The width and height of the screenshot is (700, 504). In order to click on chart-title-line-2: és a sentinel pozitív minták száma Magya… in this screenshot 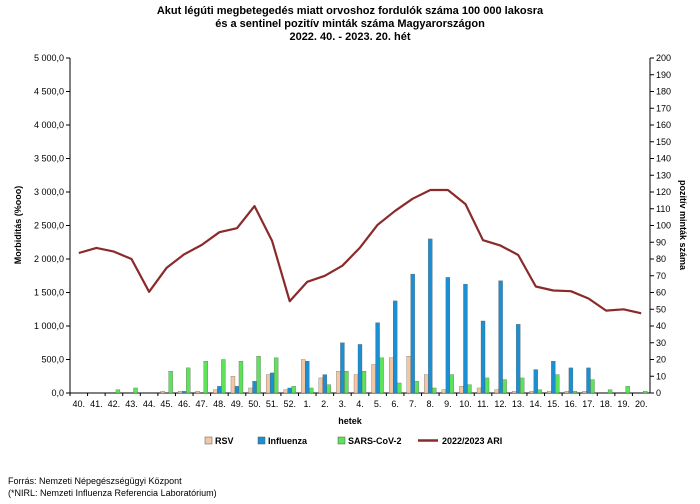, I will do `click(350, 24)`.